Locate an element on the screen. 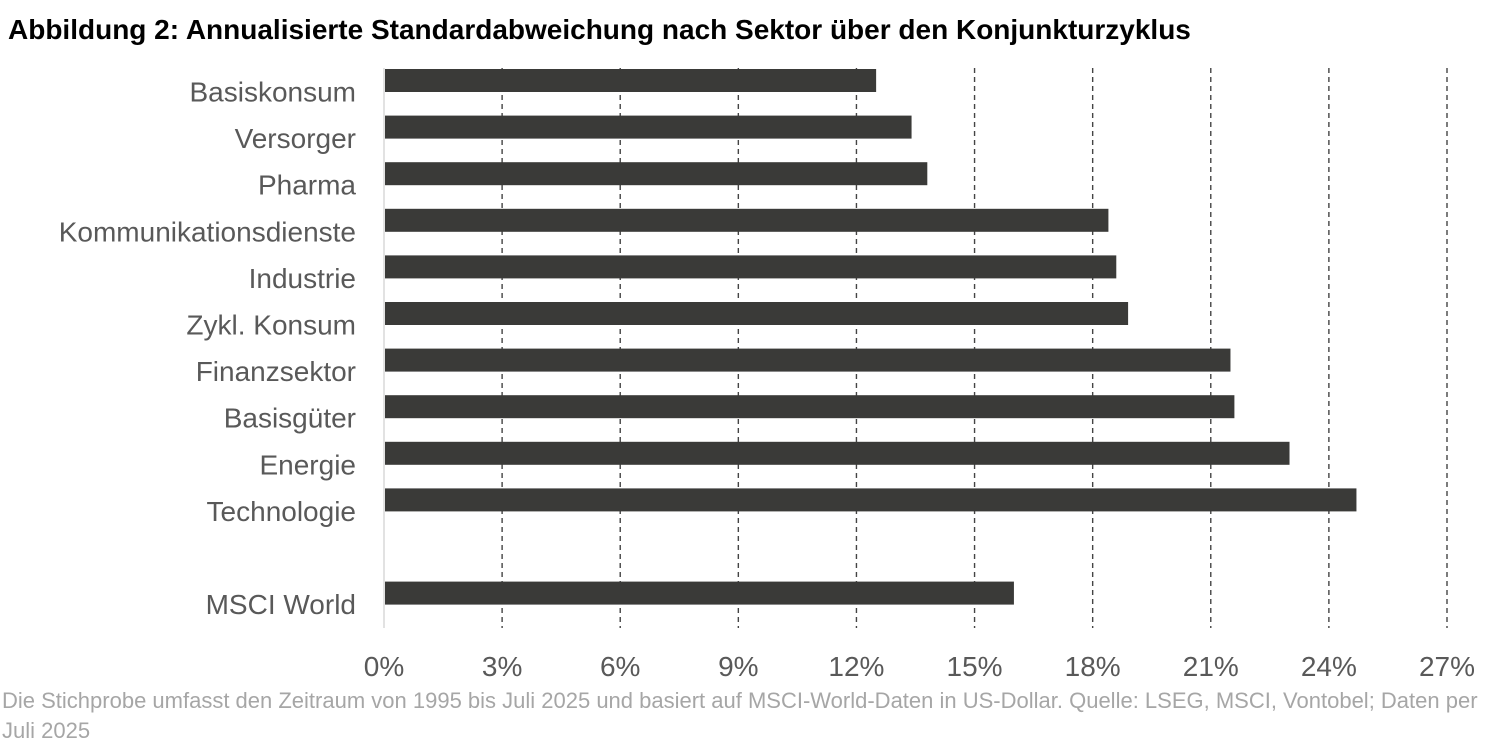  category-label: Pharma is located at coordinates (307, 185).